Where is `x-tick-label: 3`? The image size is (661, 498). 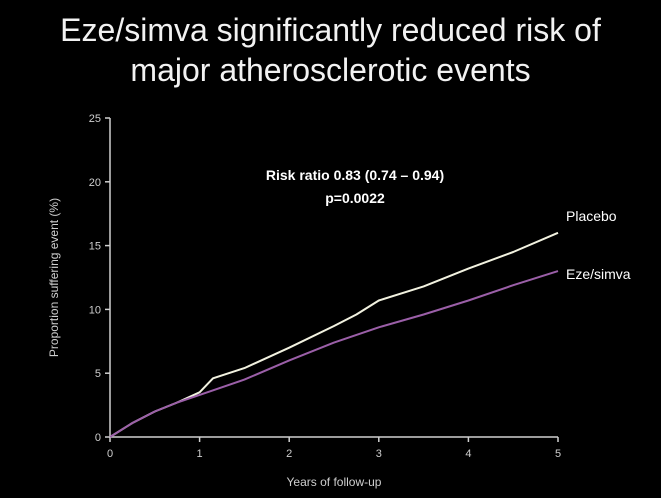
x-tick-label: 3 is located at coordinates (379, 454).